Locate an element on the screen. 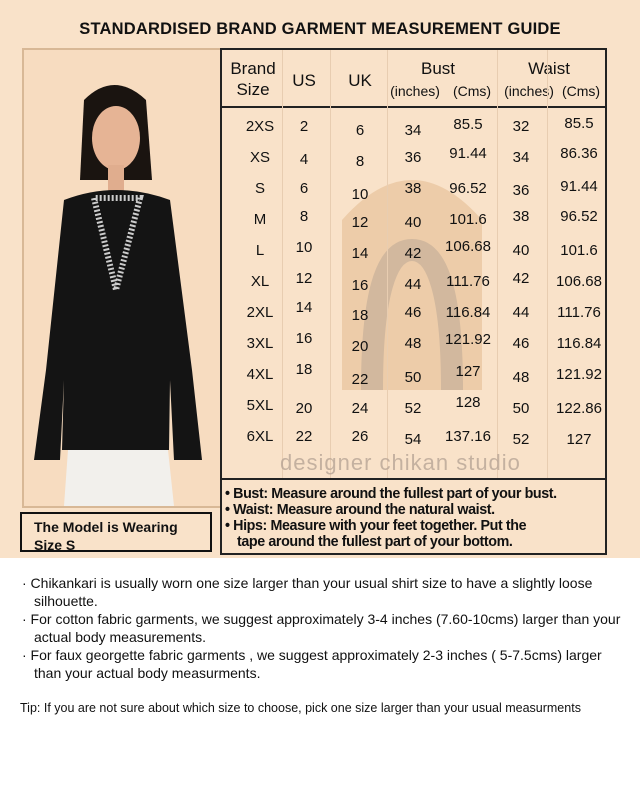  cell-brand: 5XL is located at coordinates (260, 405).